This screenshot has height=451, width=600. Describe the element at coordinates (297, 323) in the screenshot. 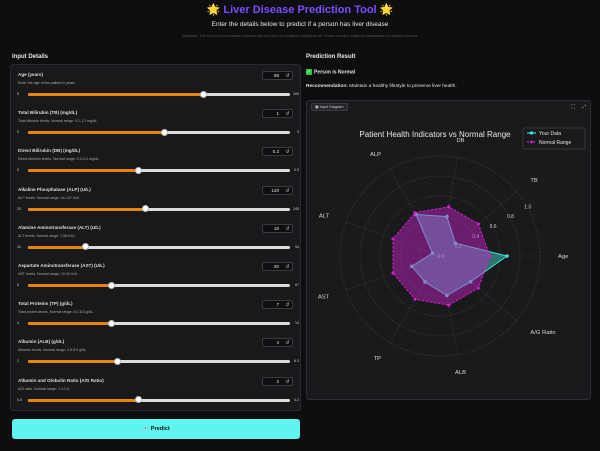

I see `slider-max: 14` at that location.